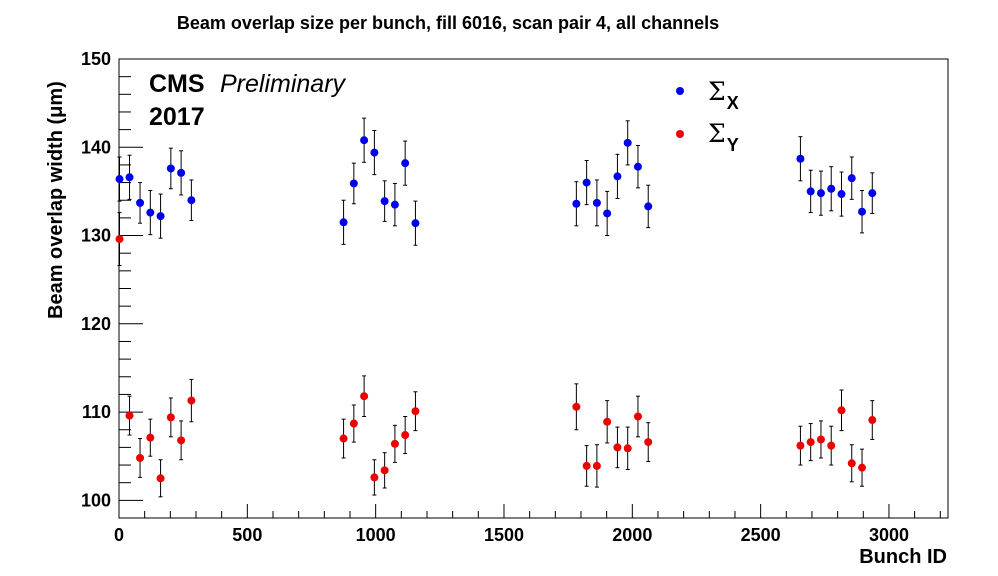  I want to click on y-tick-label: 100, so click(96, 500).